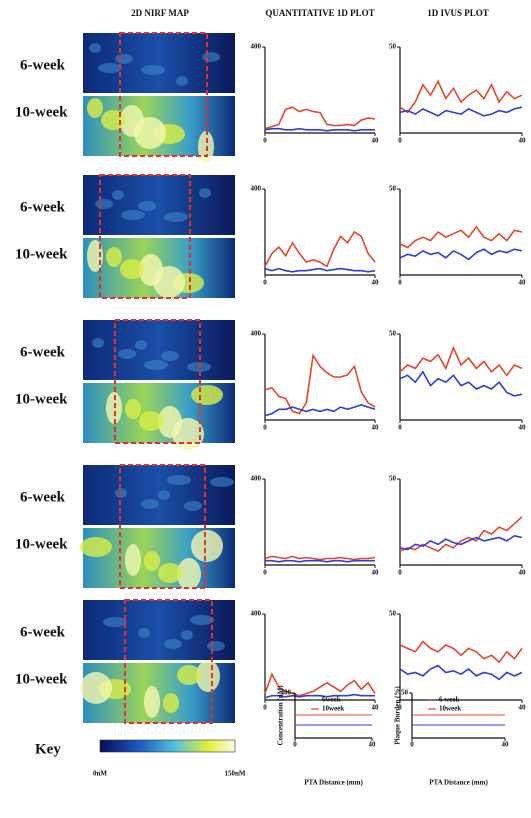  I want to click on column-header: QUANTITATIVE 1D PLOT, so click(319, 13).